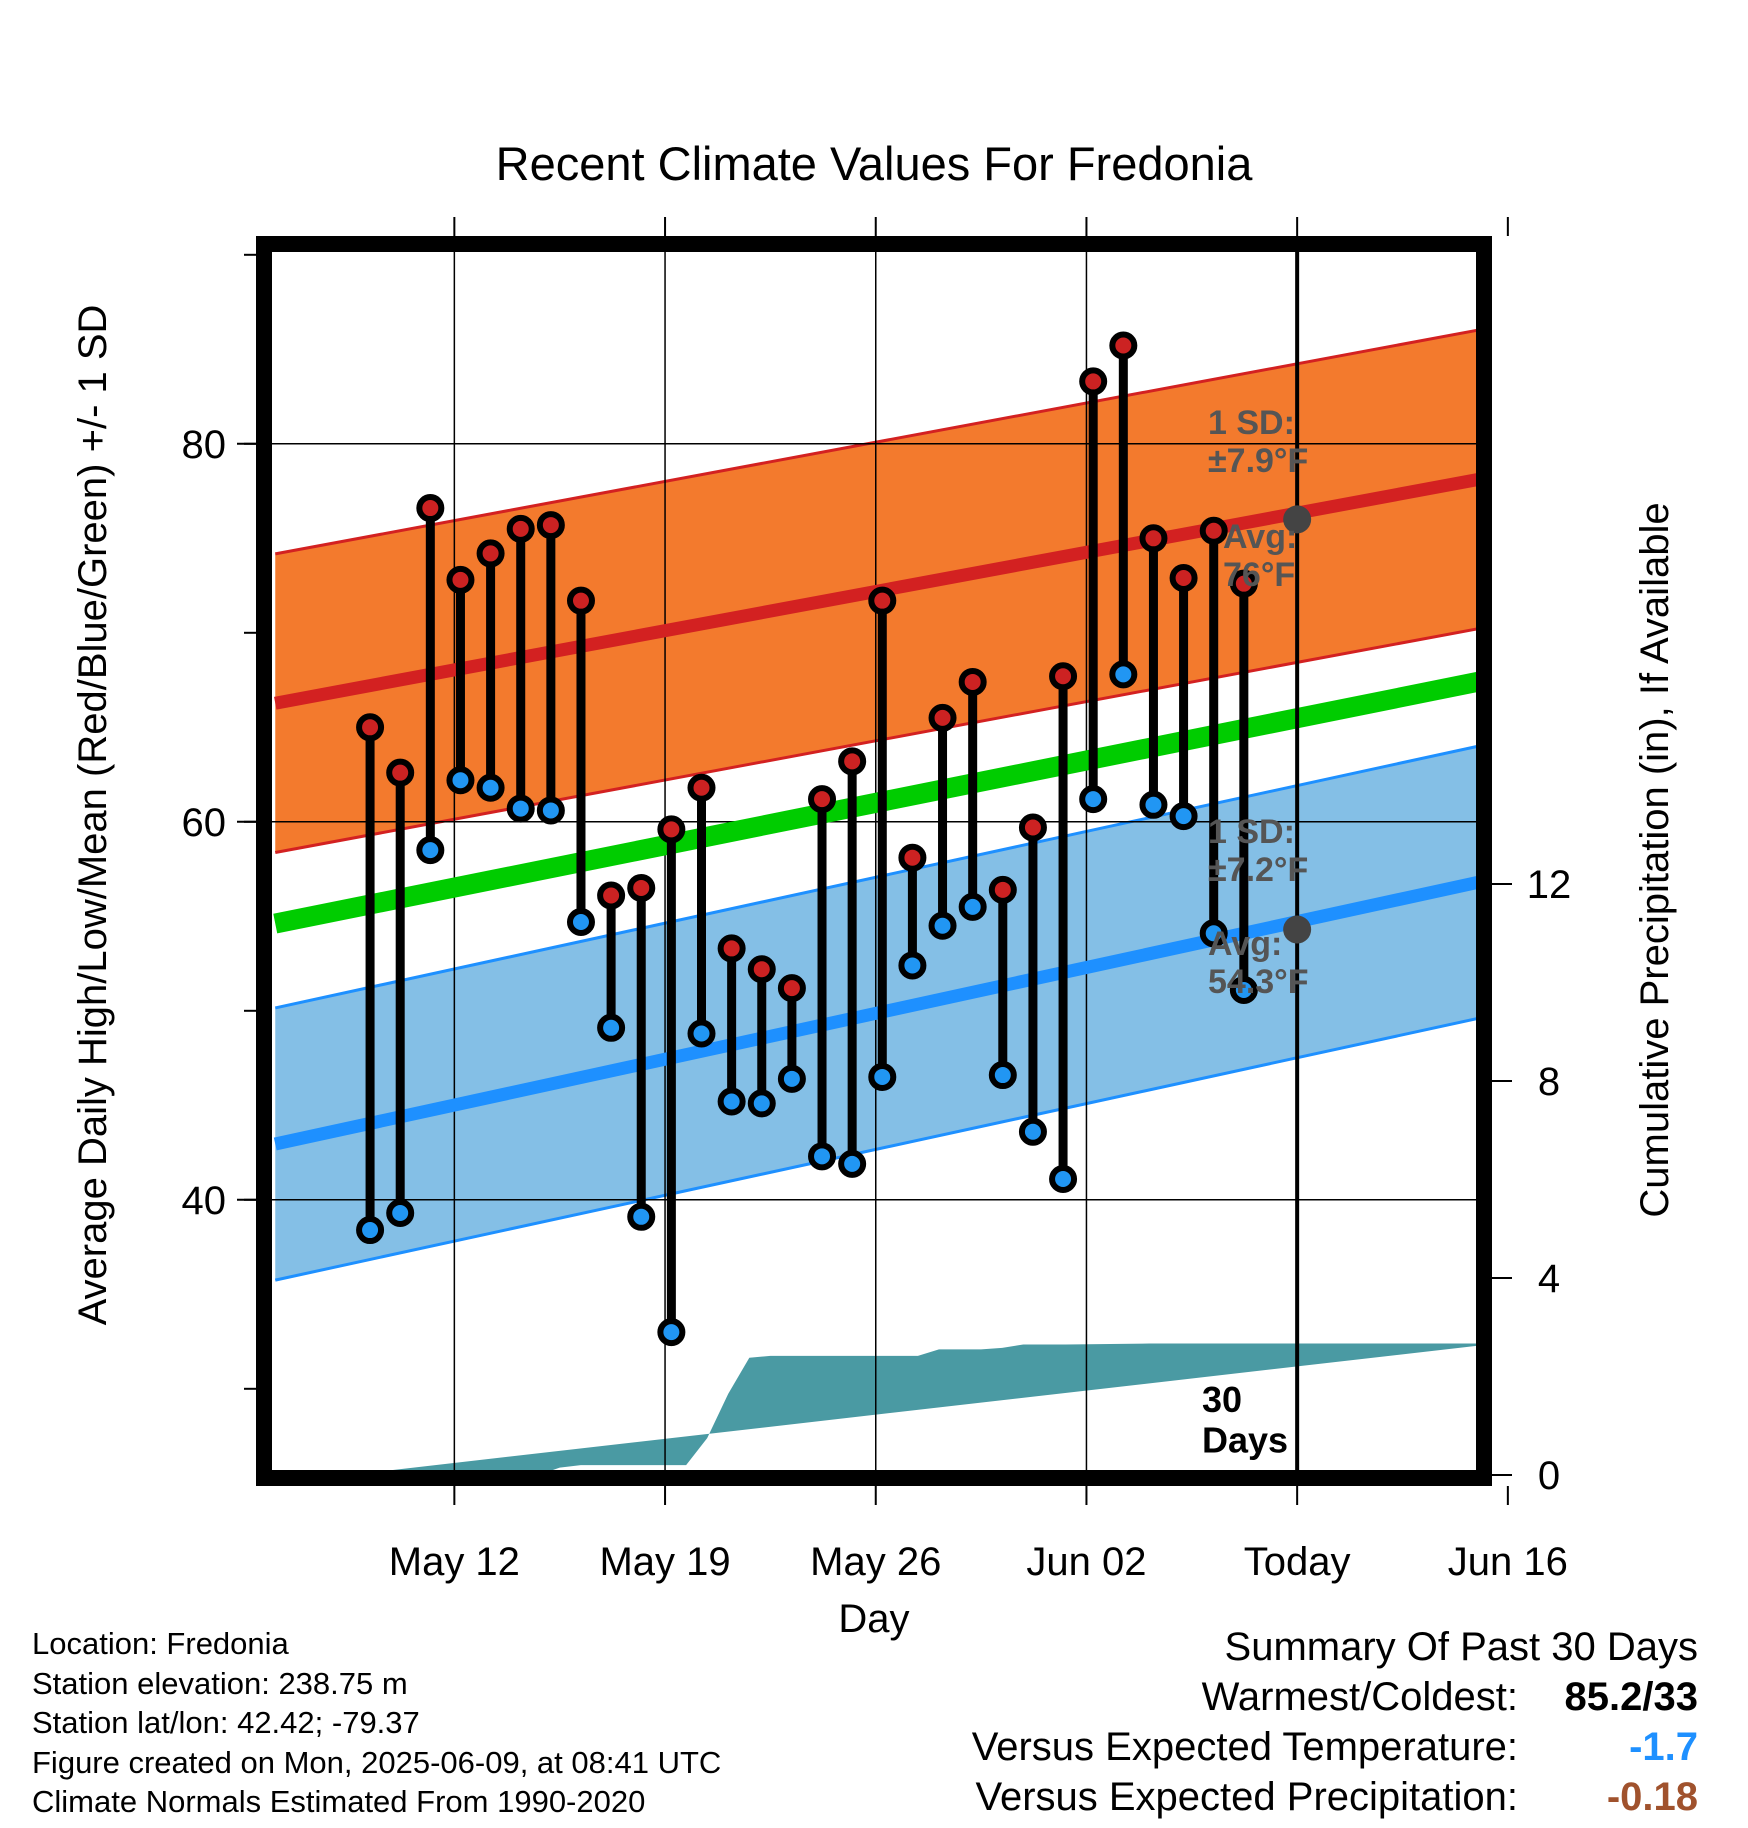  I want to click on location-text: Location: Fredonia, so click(160, 1643).